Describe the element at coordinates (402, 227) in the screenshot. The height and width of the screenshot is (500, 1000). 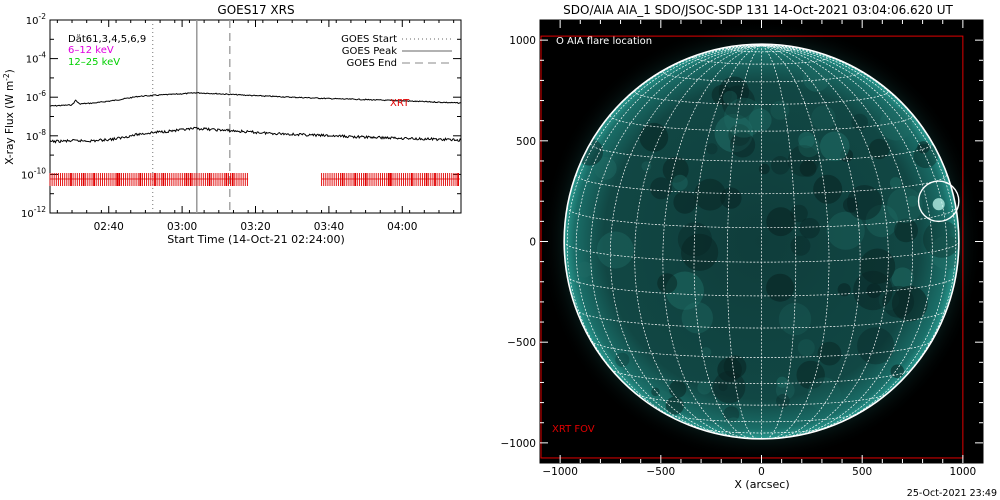
I see `goes-x-tick-label: 04:00` at that location.